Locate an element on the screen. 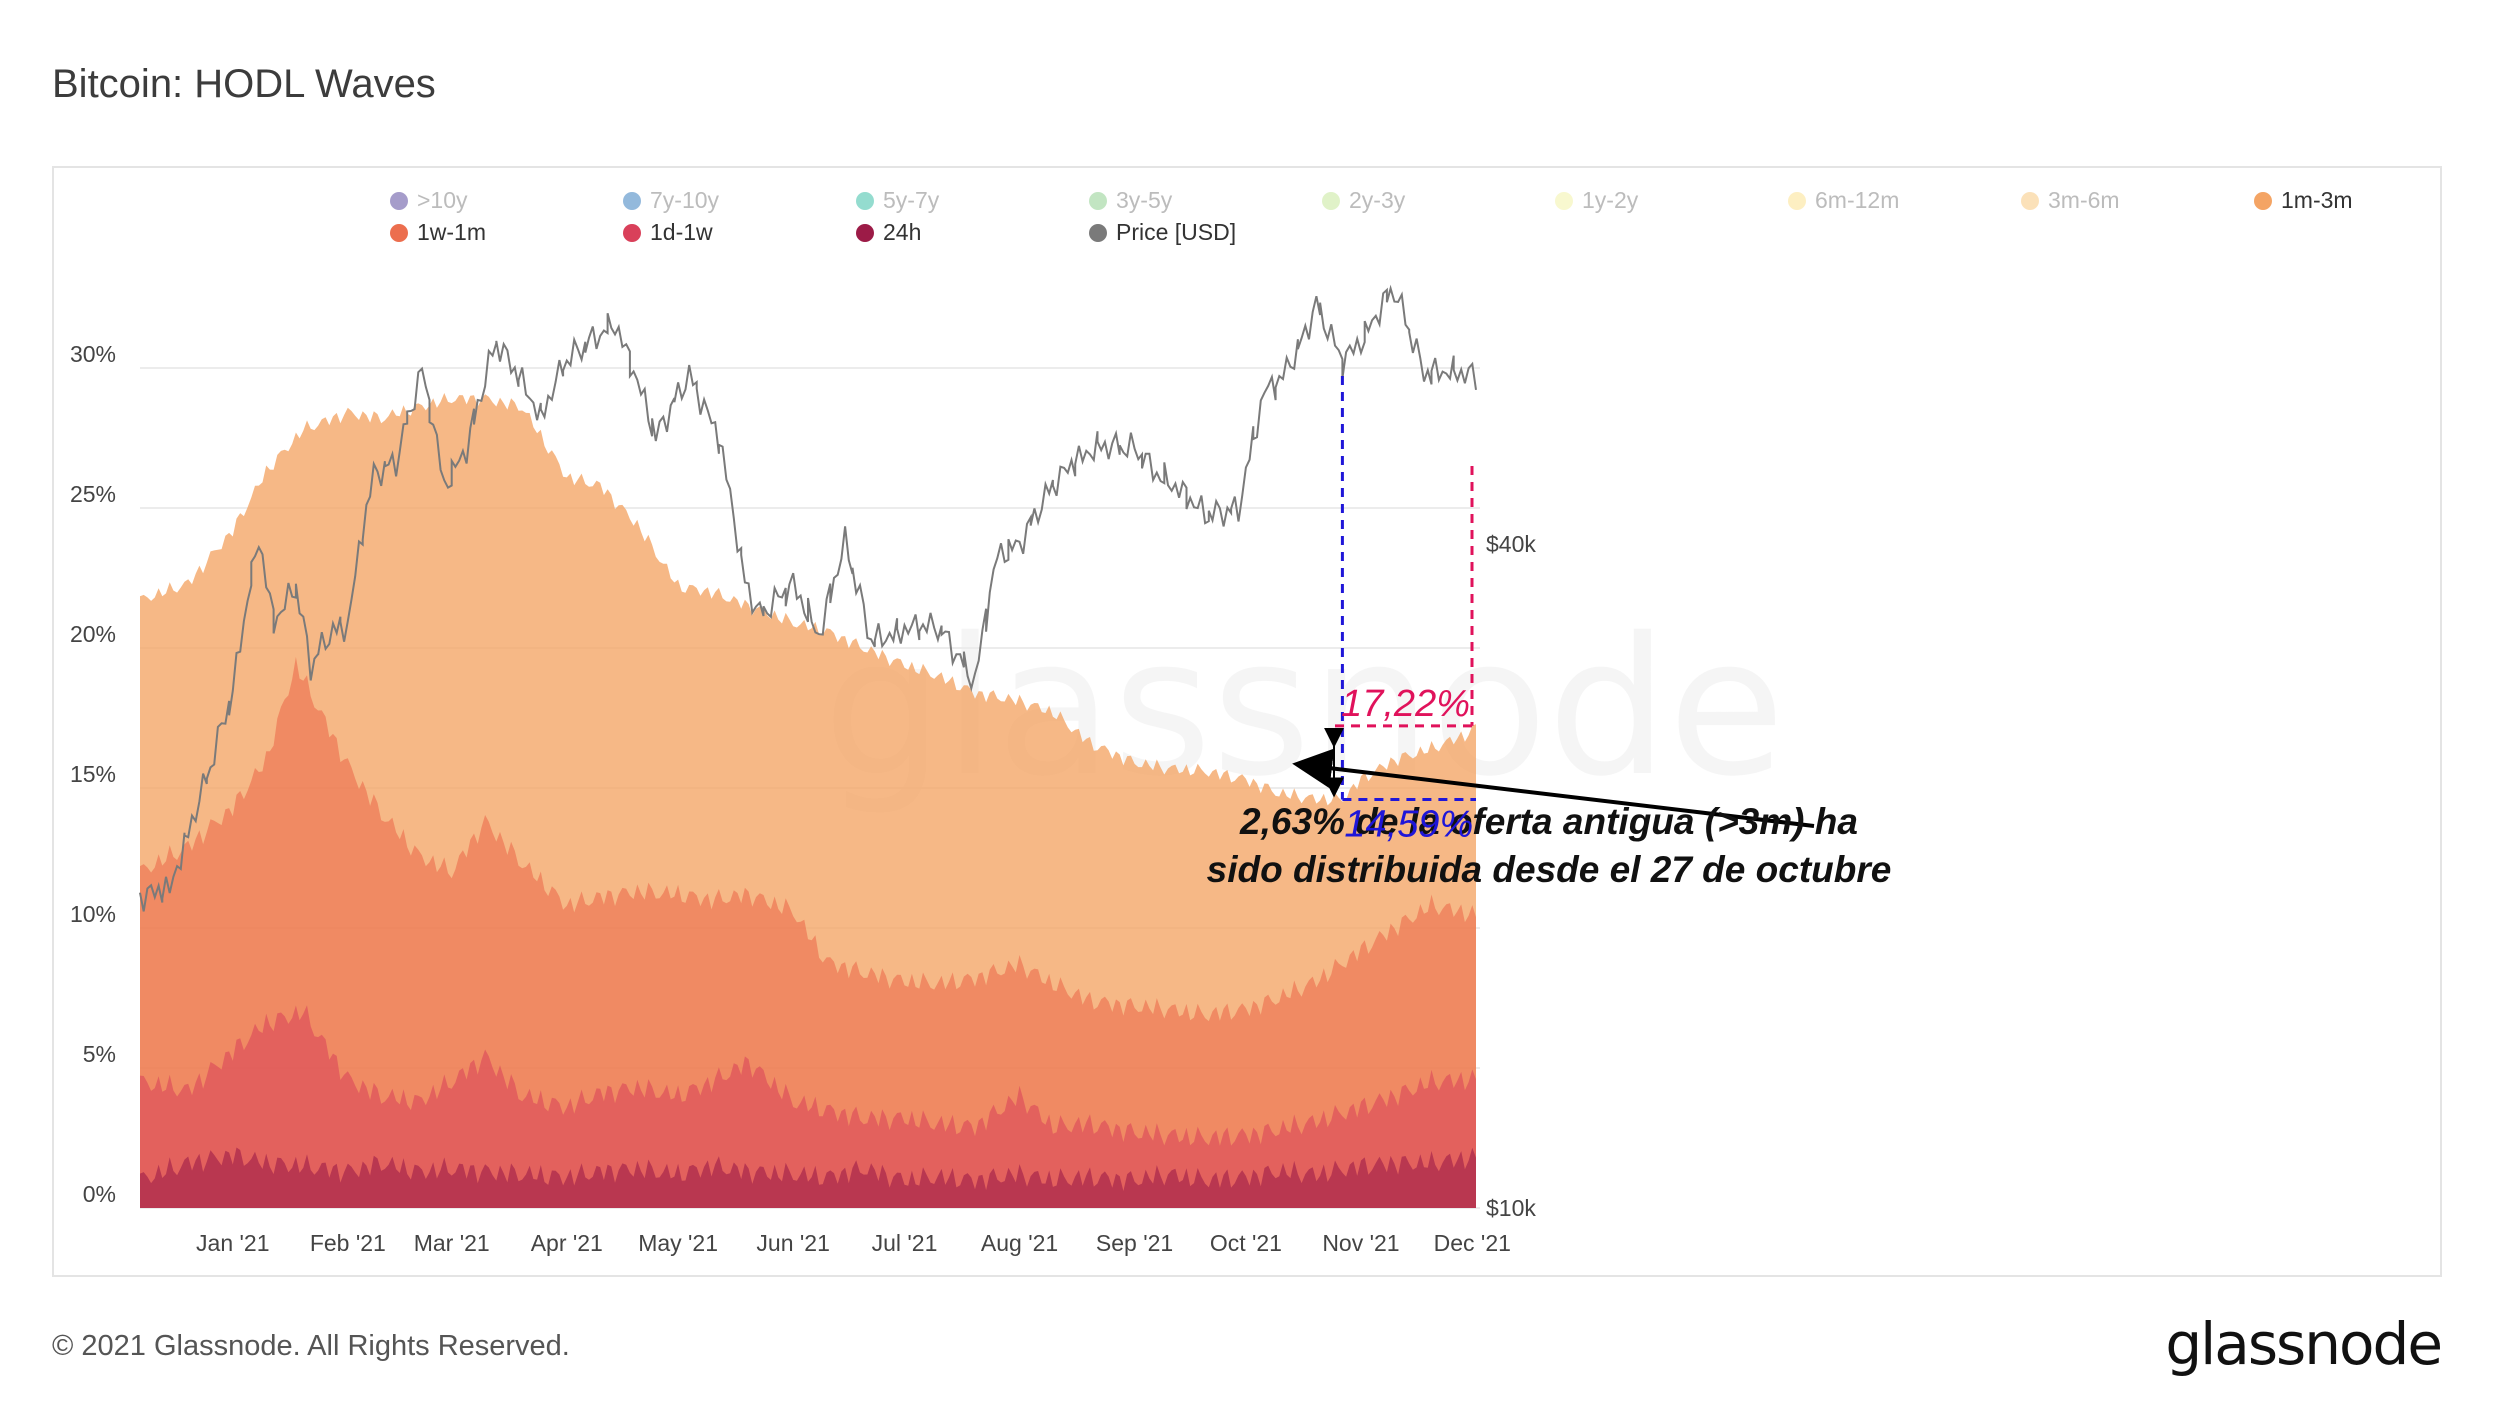 The width and height of the screenshot is (2493, 1404). y-tick-label: 30% is located at coordinates (93, 354).